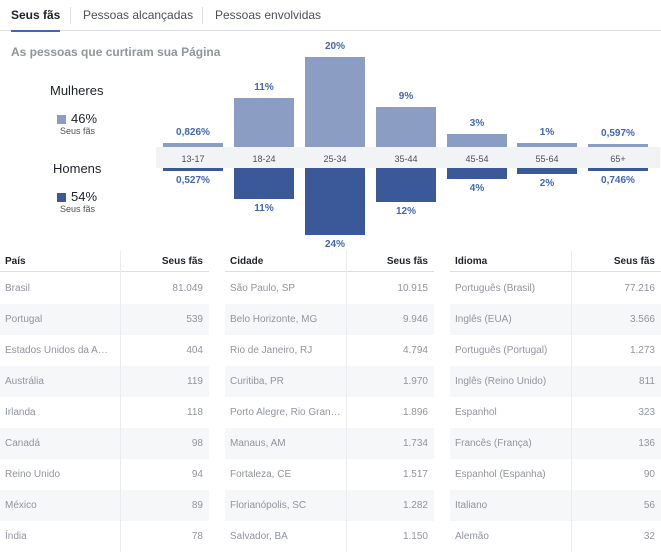 This screenshot has height=555, width=661. I want to click on cell-value: 78, so click(197, 536).